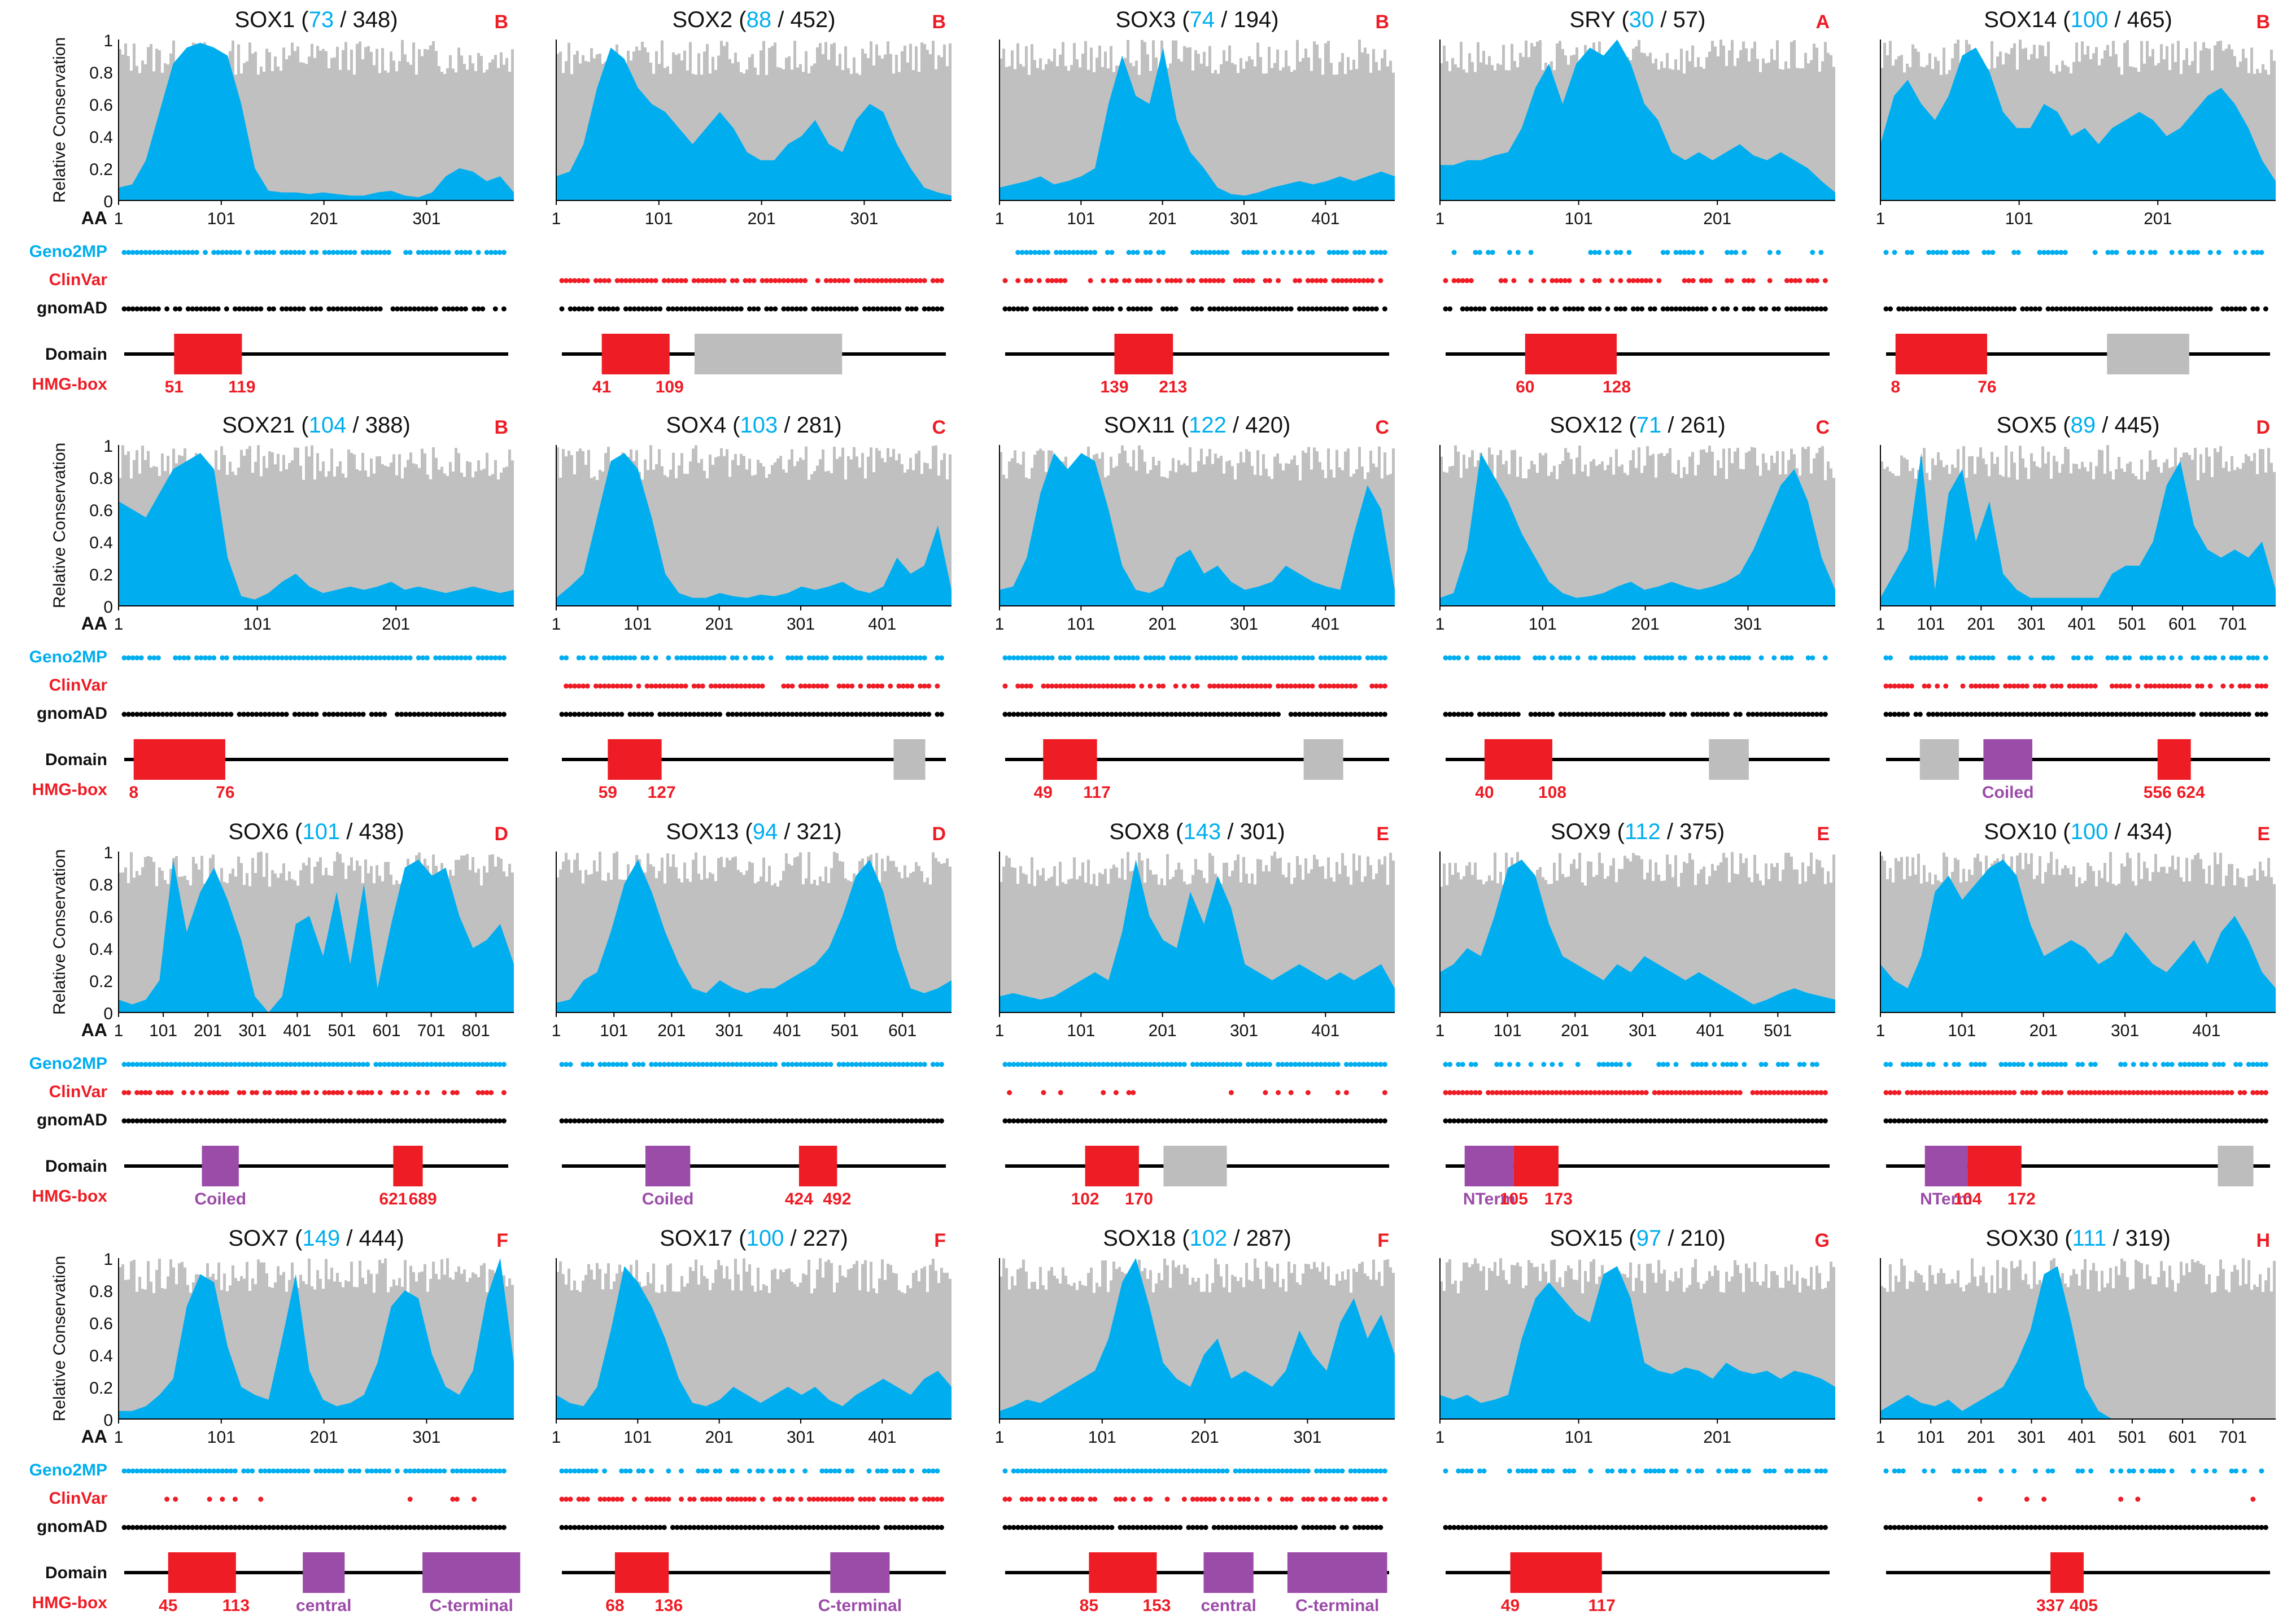 This screenshot has height=1624, width=2287. I want to click on x-tick-label: 101, so click(221, 218).